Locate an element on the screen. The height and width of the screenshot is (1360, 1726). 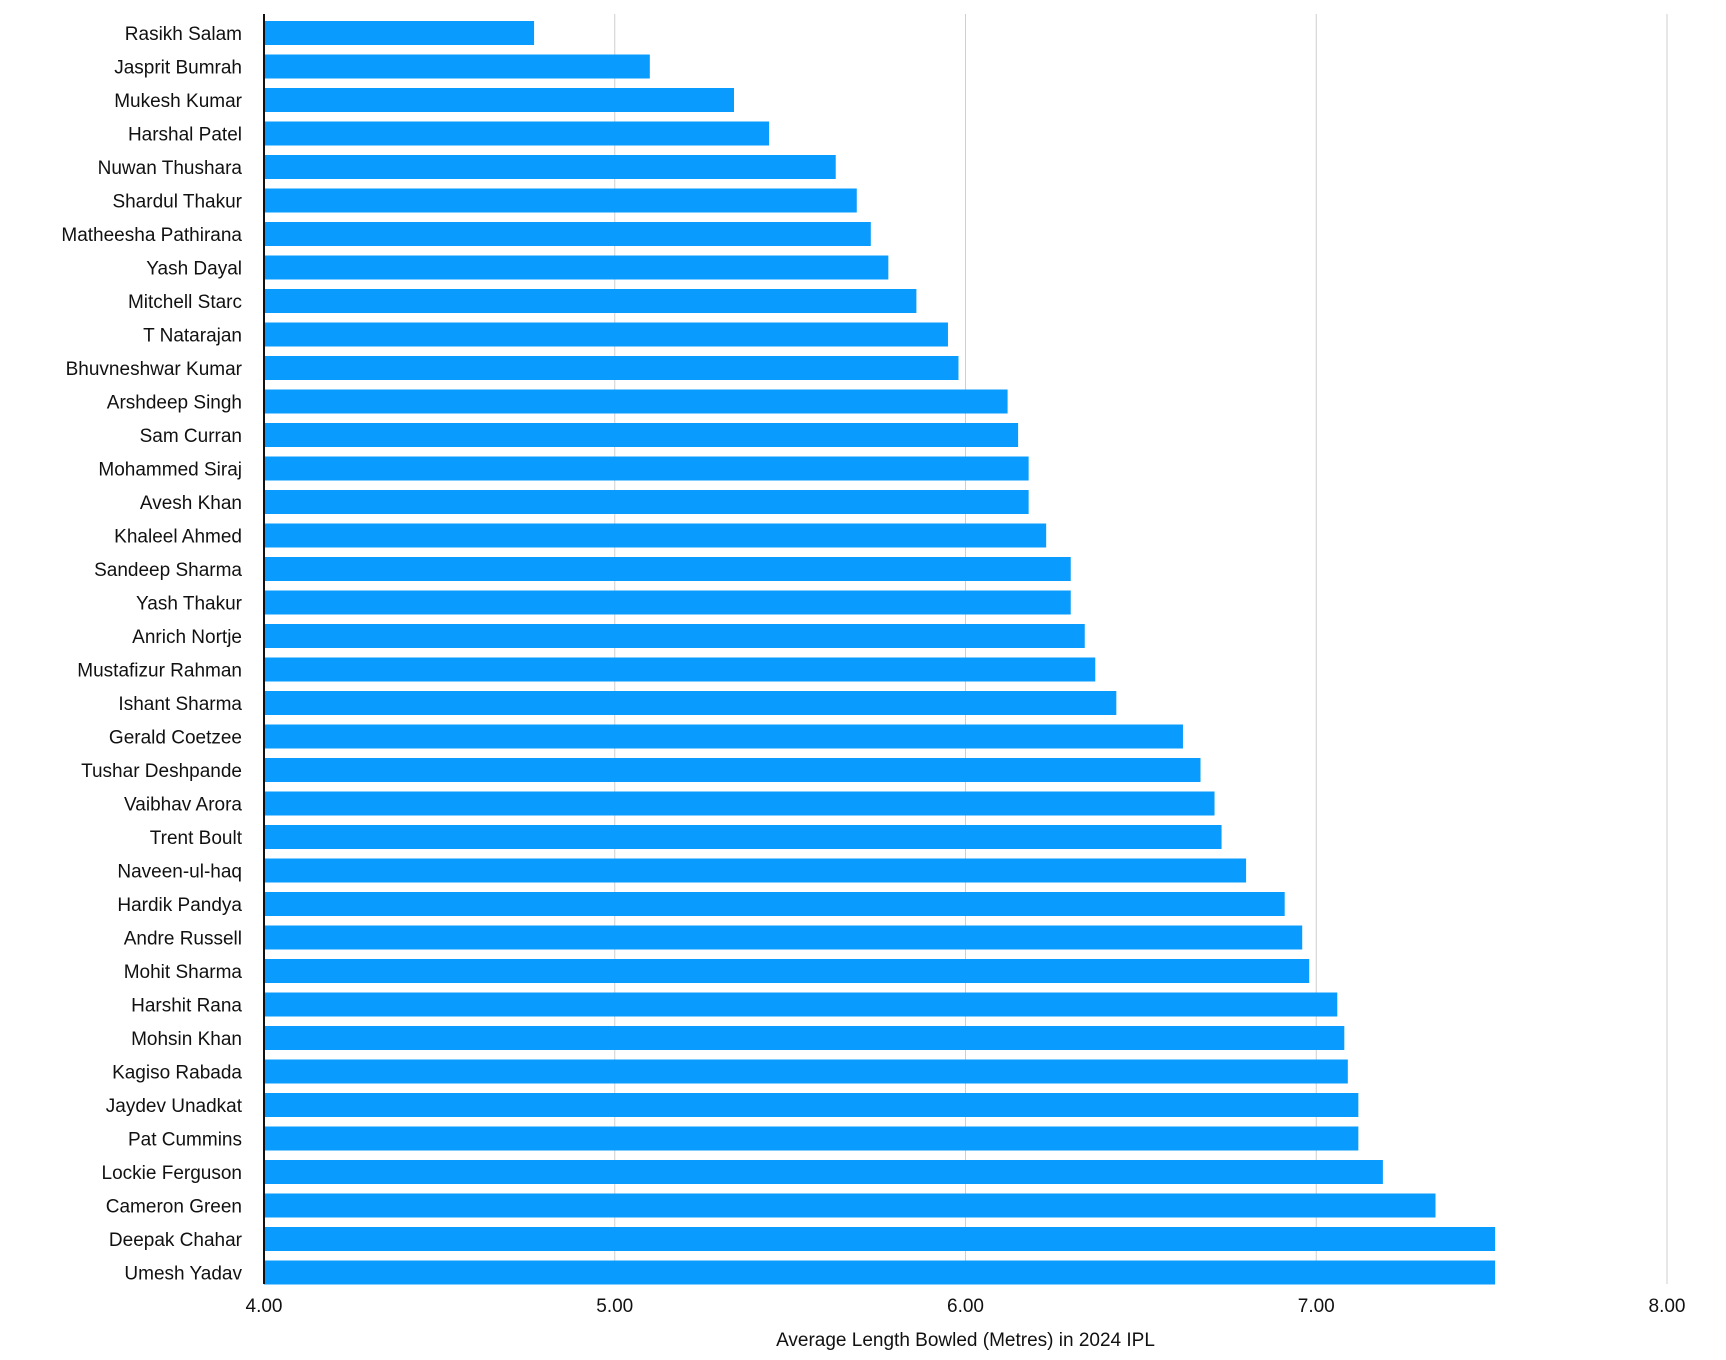
category-label: Harshit Rana is located at coordinates (186, 1006).